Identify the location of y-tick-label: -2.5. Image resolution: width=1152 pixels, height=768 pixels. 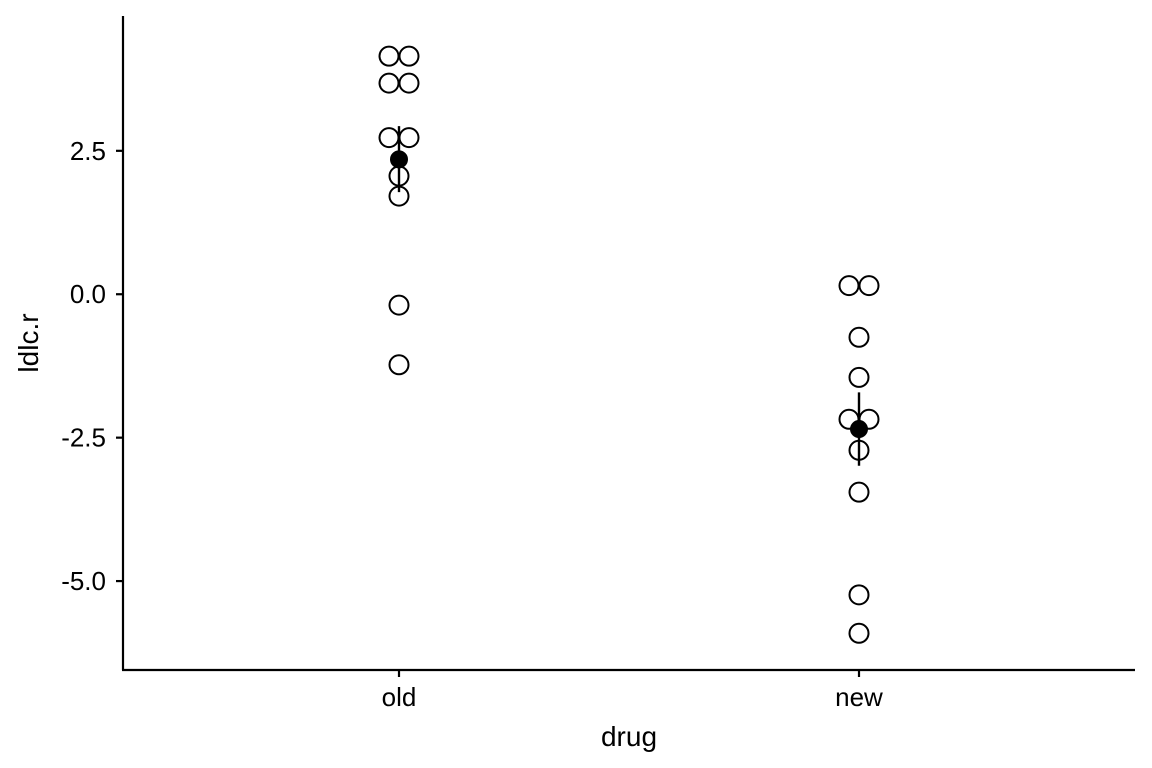
(83, 438).